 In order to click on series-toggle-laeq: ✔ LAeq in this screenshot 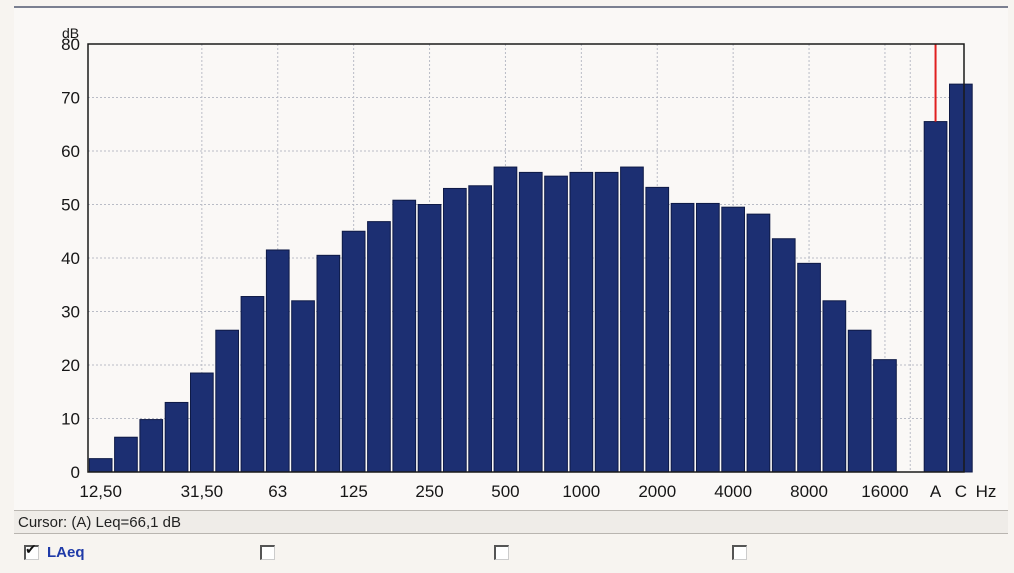, I will do `click(54, 551)`.